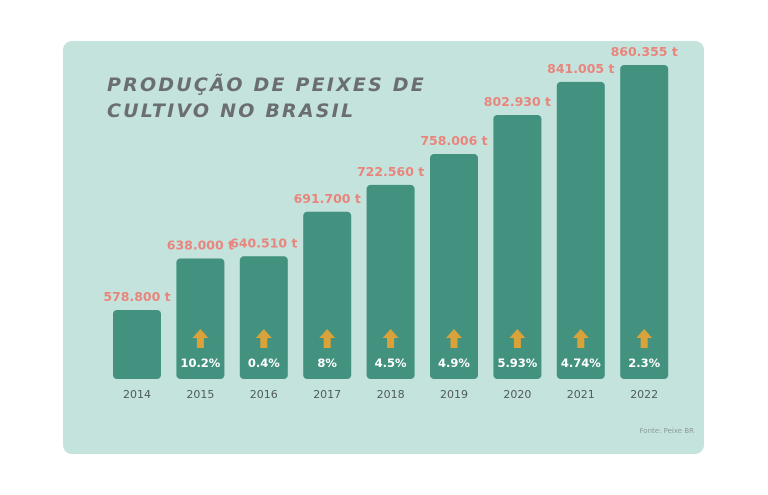 Image resolution: width=768 pixels, height=495 pixels. I want to click on bar-group-2020: 802.930 t 5.93% 2020, so click(517, 247).